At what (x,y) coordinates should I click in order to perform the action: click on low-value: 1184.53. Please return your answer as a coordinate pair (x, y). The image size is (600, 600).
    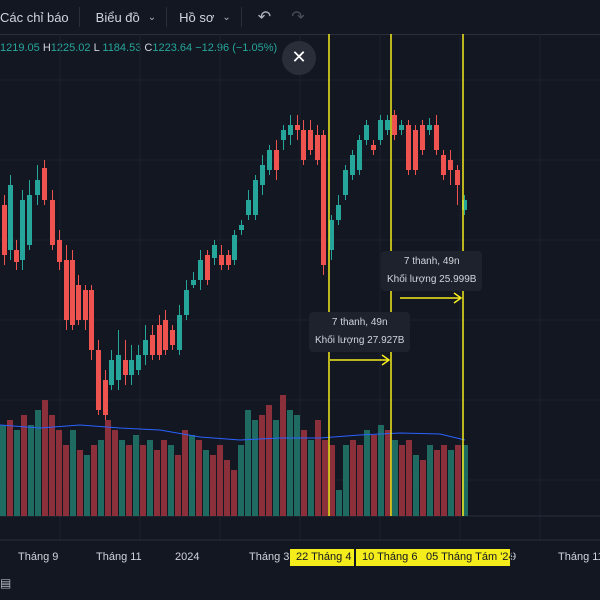
    Looking at the image, I should click on (122, 48).